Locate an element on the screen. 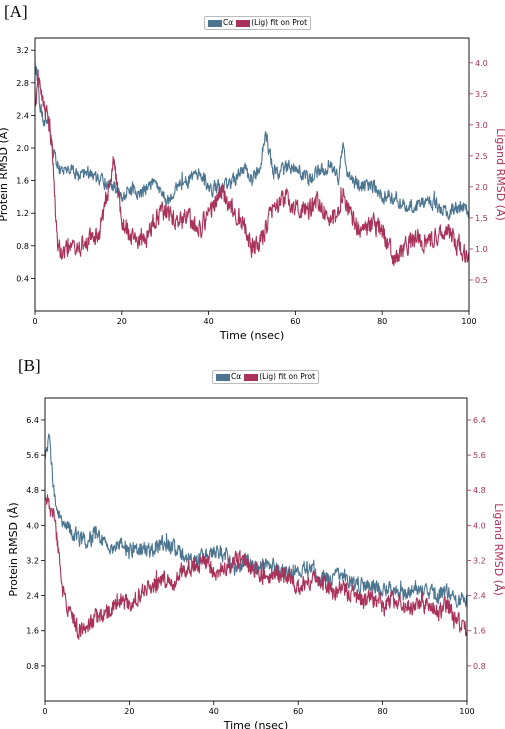 The height and width of the screenshot is (729, 505). y-tick-label-left: 5.6 is located at coordinates (32, 455).